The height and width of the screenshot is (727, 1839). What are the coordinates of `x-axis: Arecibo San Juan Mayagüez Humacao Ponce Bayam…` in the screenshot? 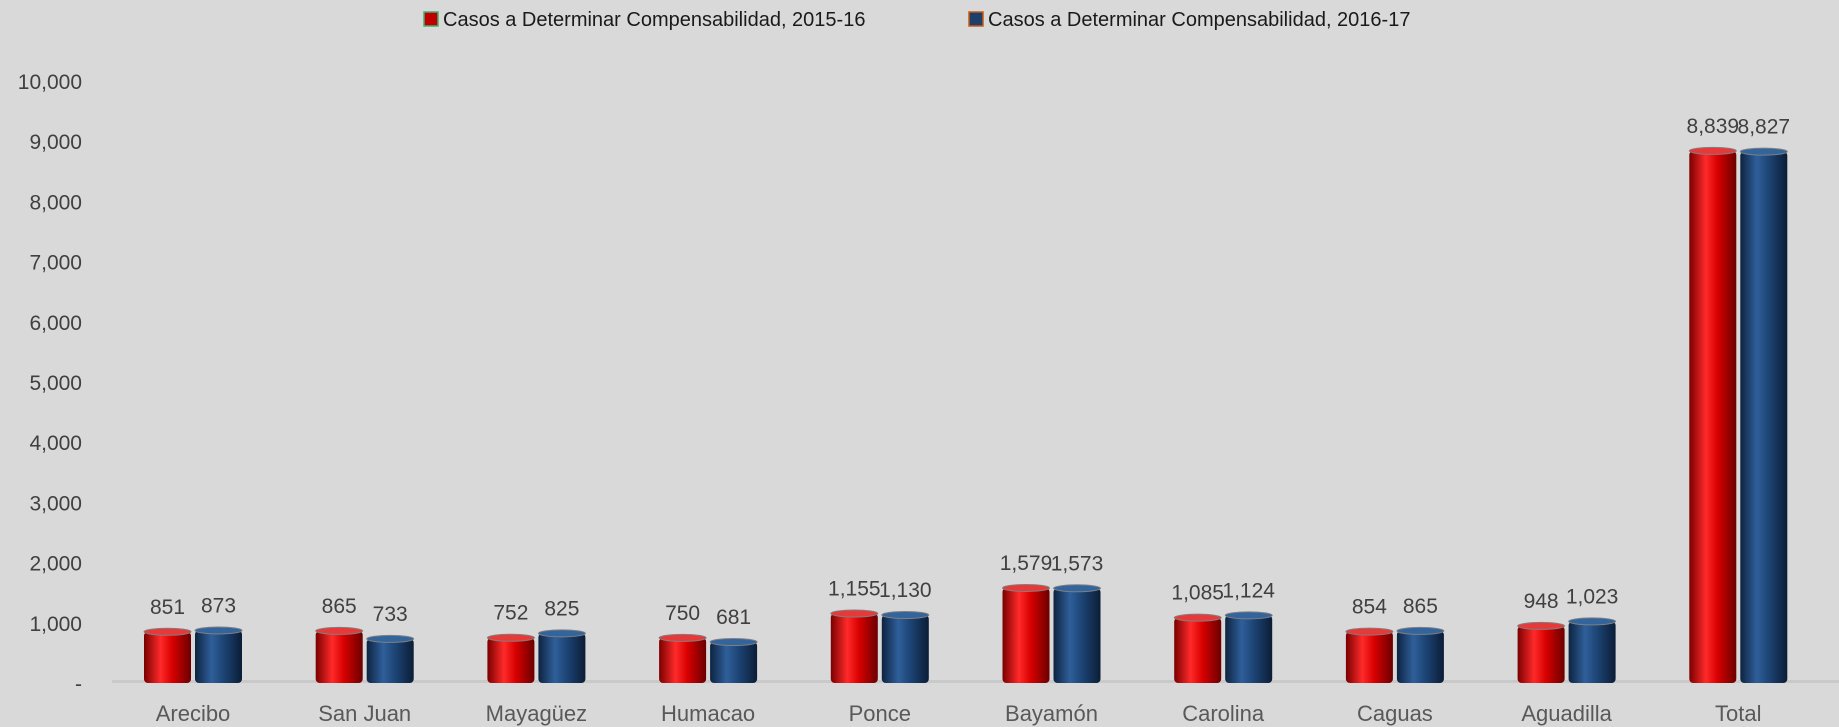 It's located at (959, 713).